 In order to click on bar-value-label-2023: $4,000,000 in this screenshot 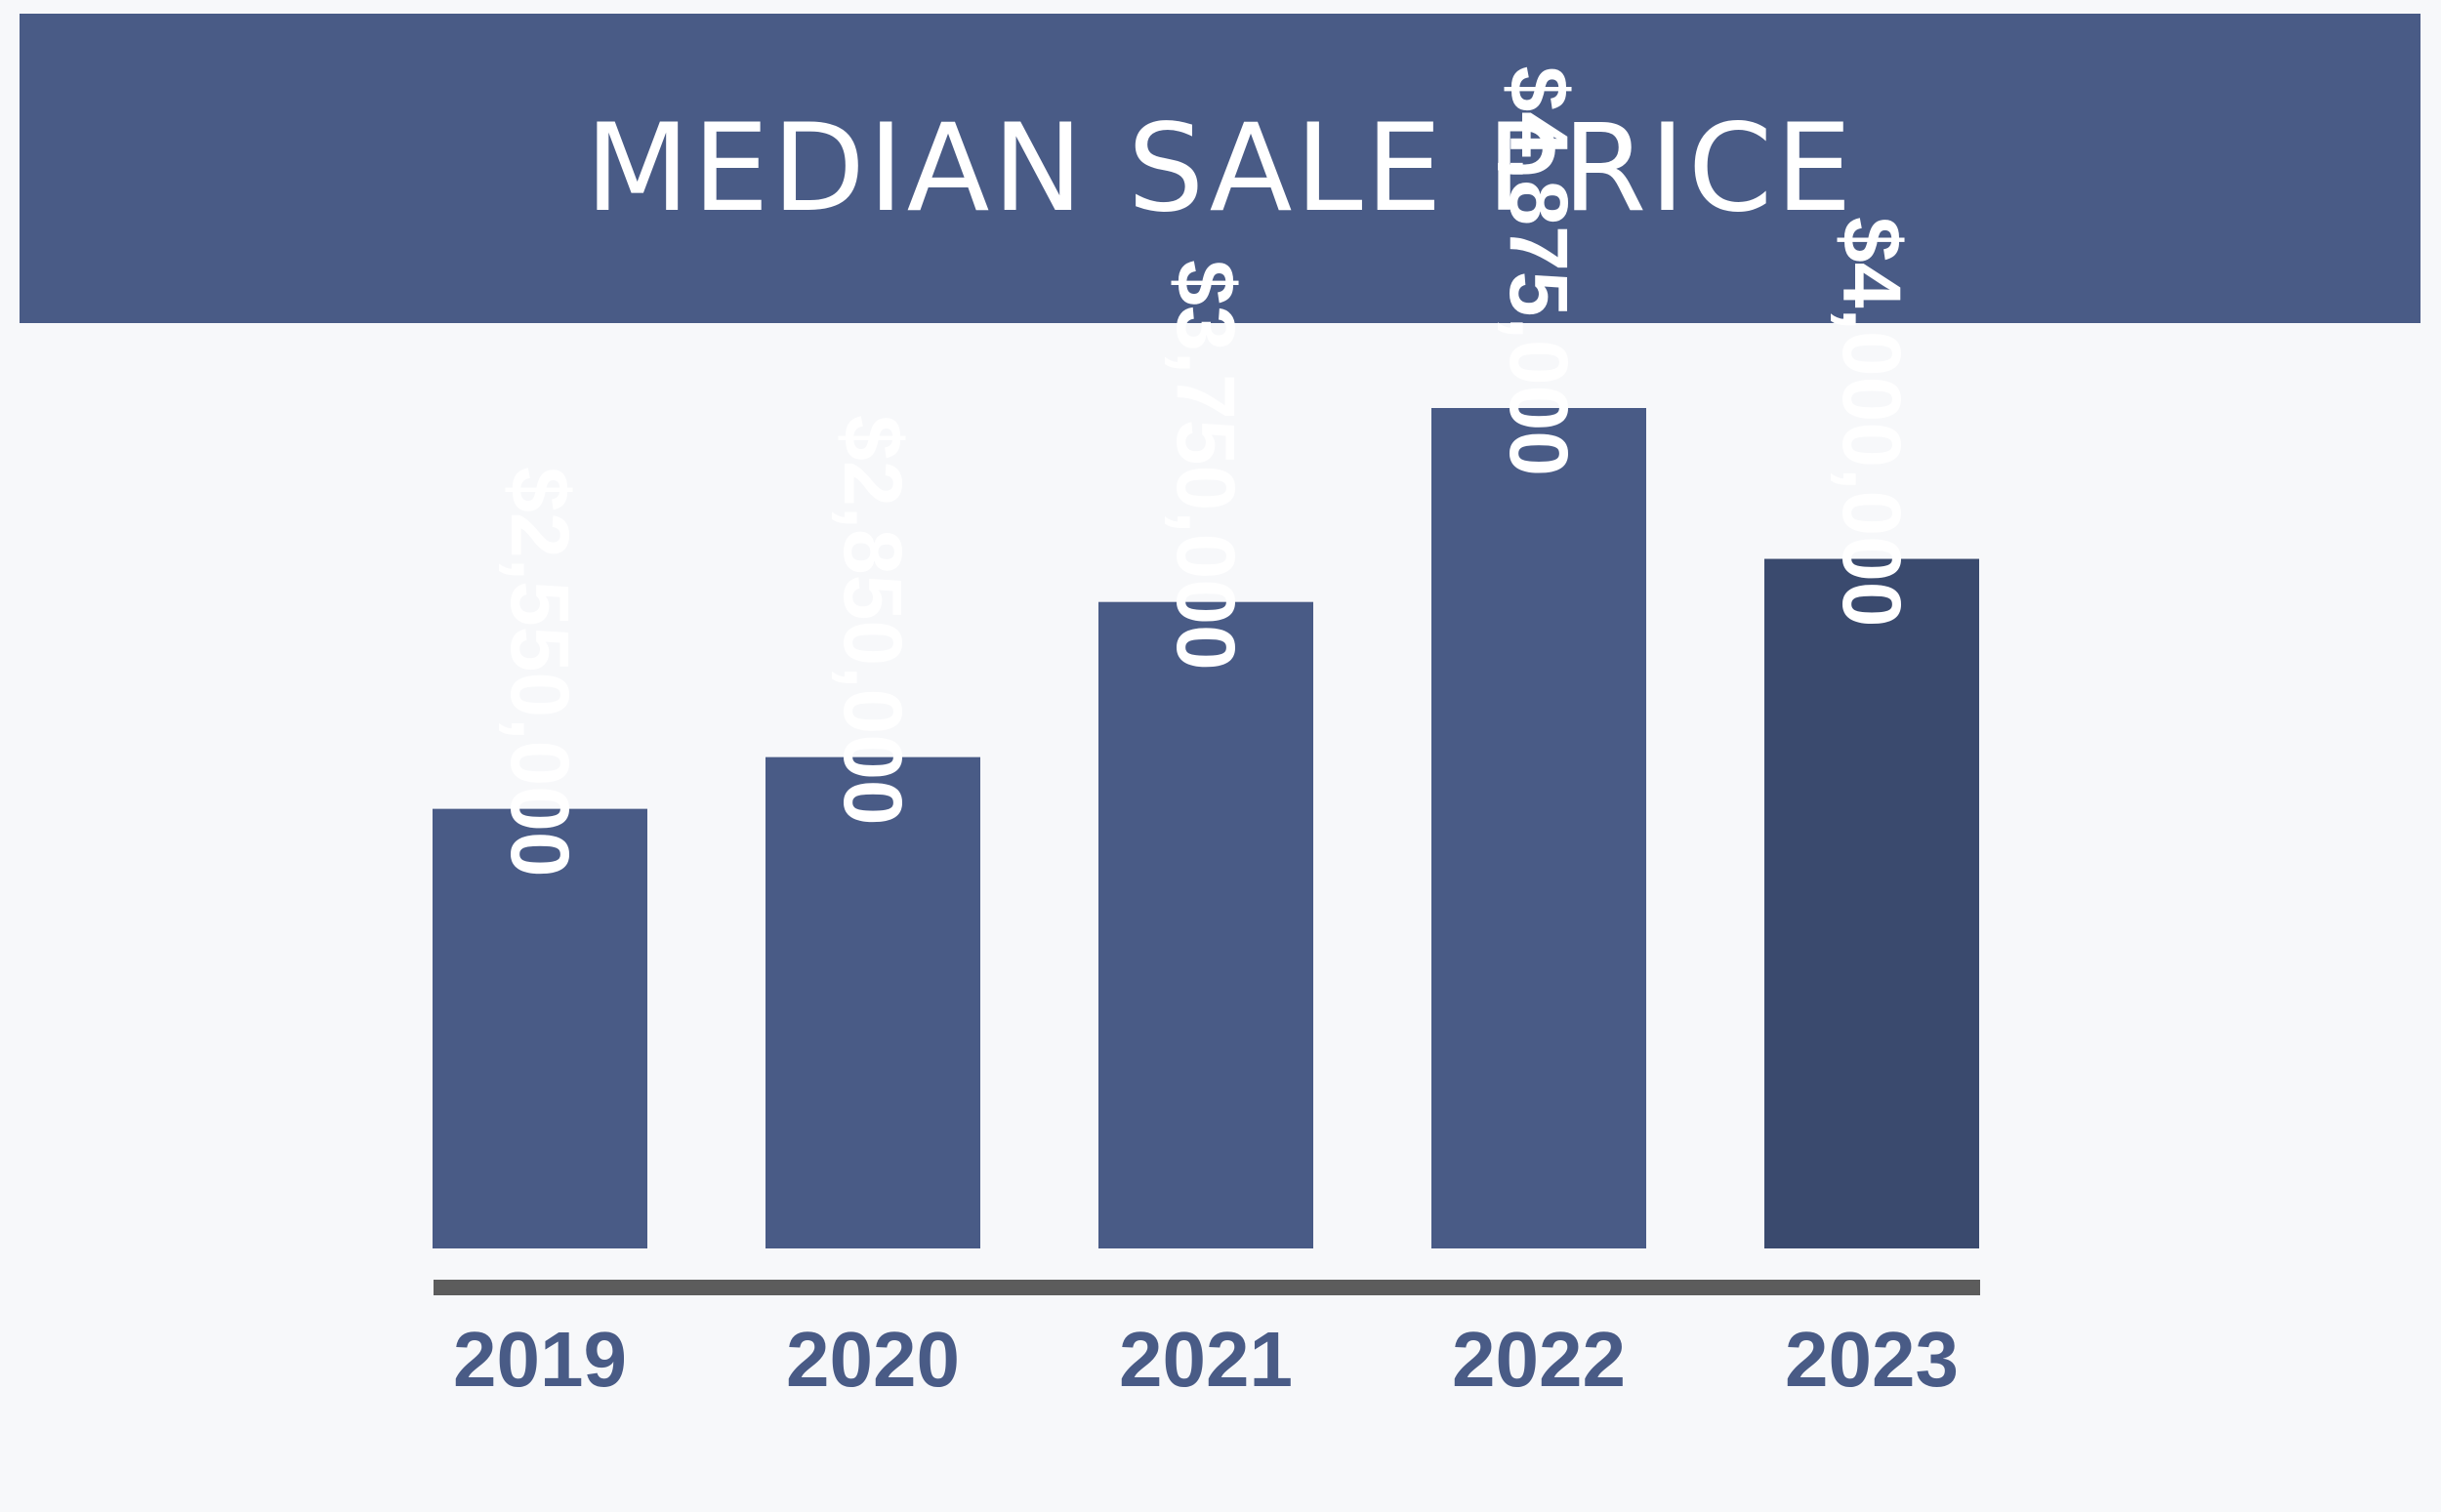, I will do `click(1872, 422)`.